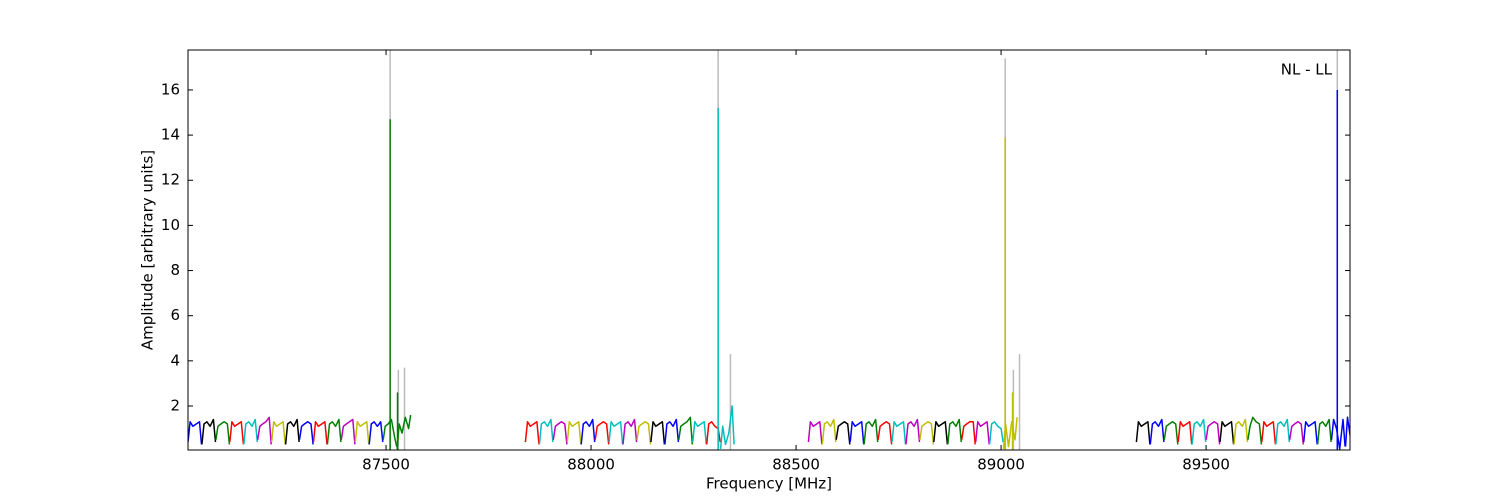 Image resolution: width=1500 pixels, height=504 pixels. Describe the element at coordinates (175, 315) in the screenshot. I see `y-tick-label: 6` at that location.